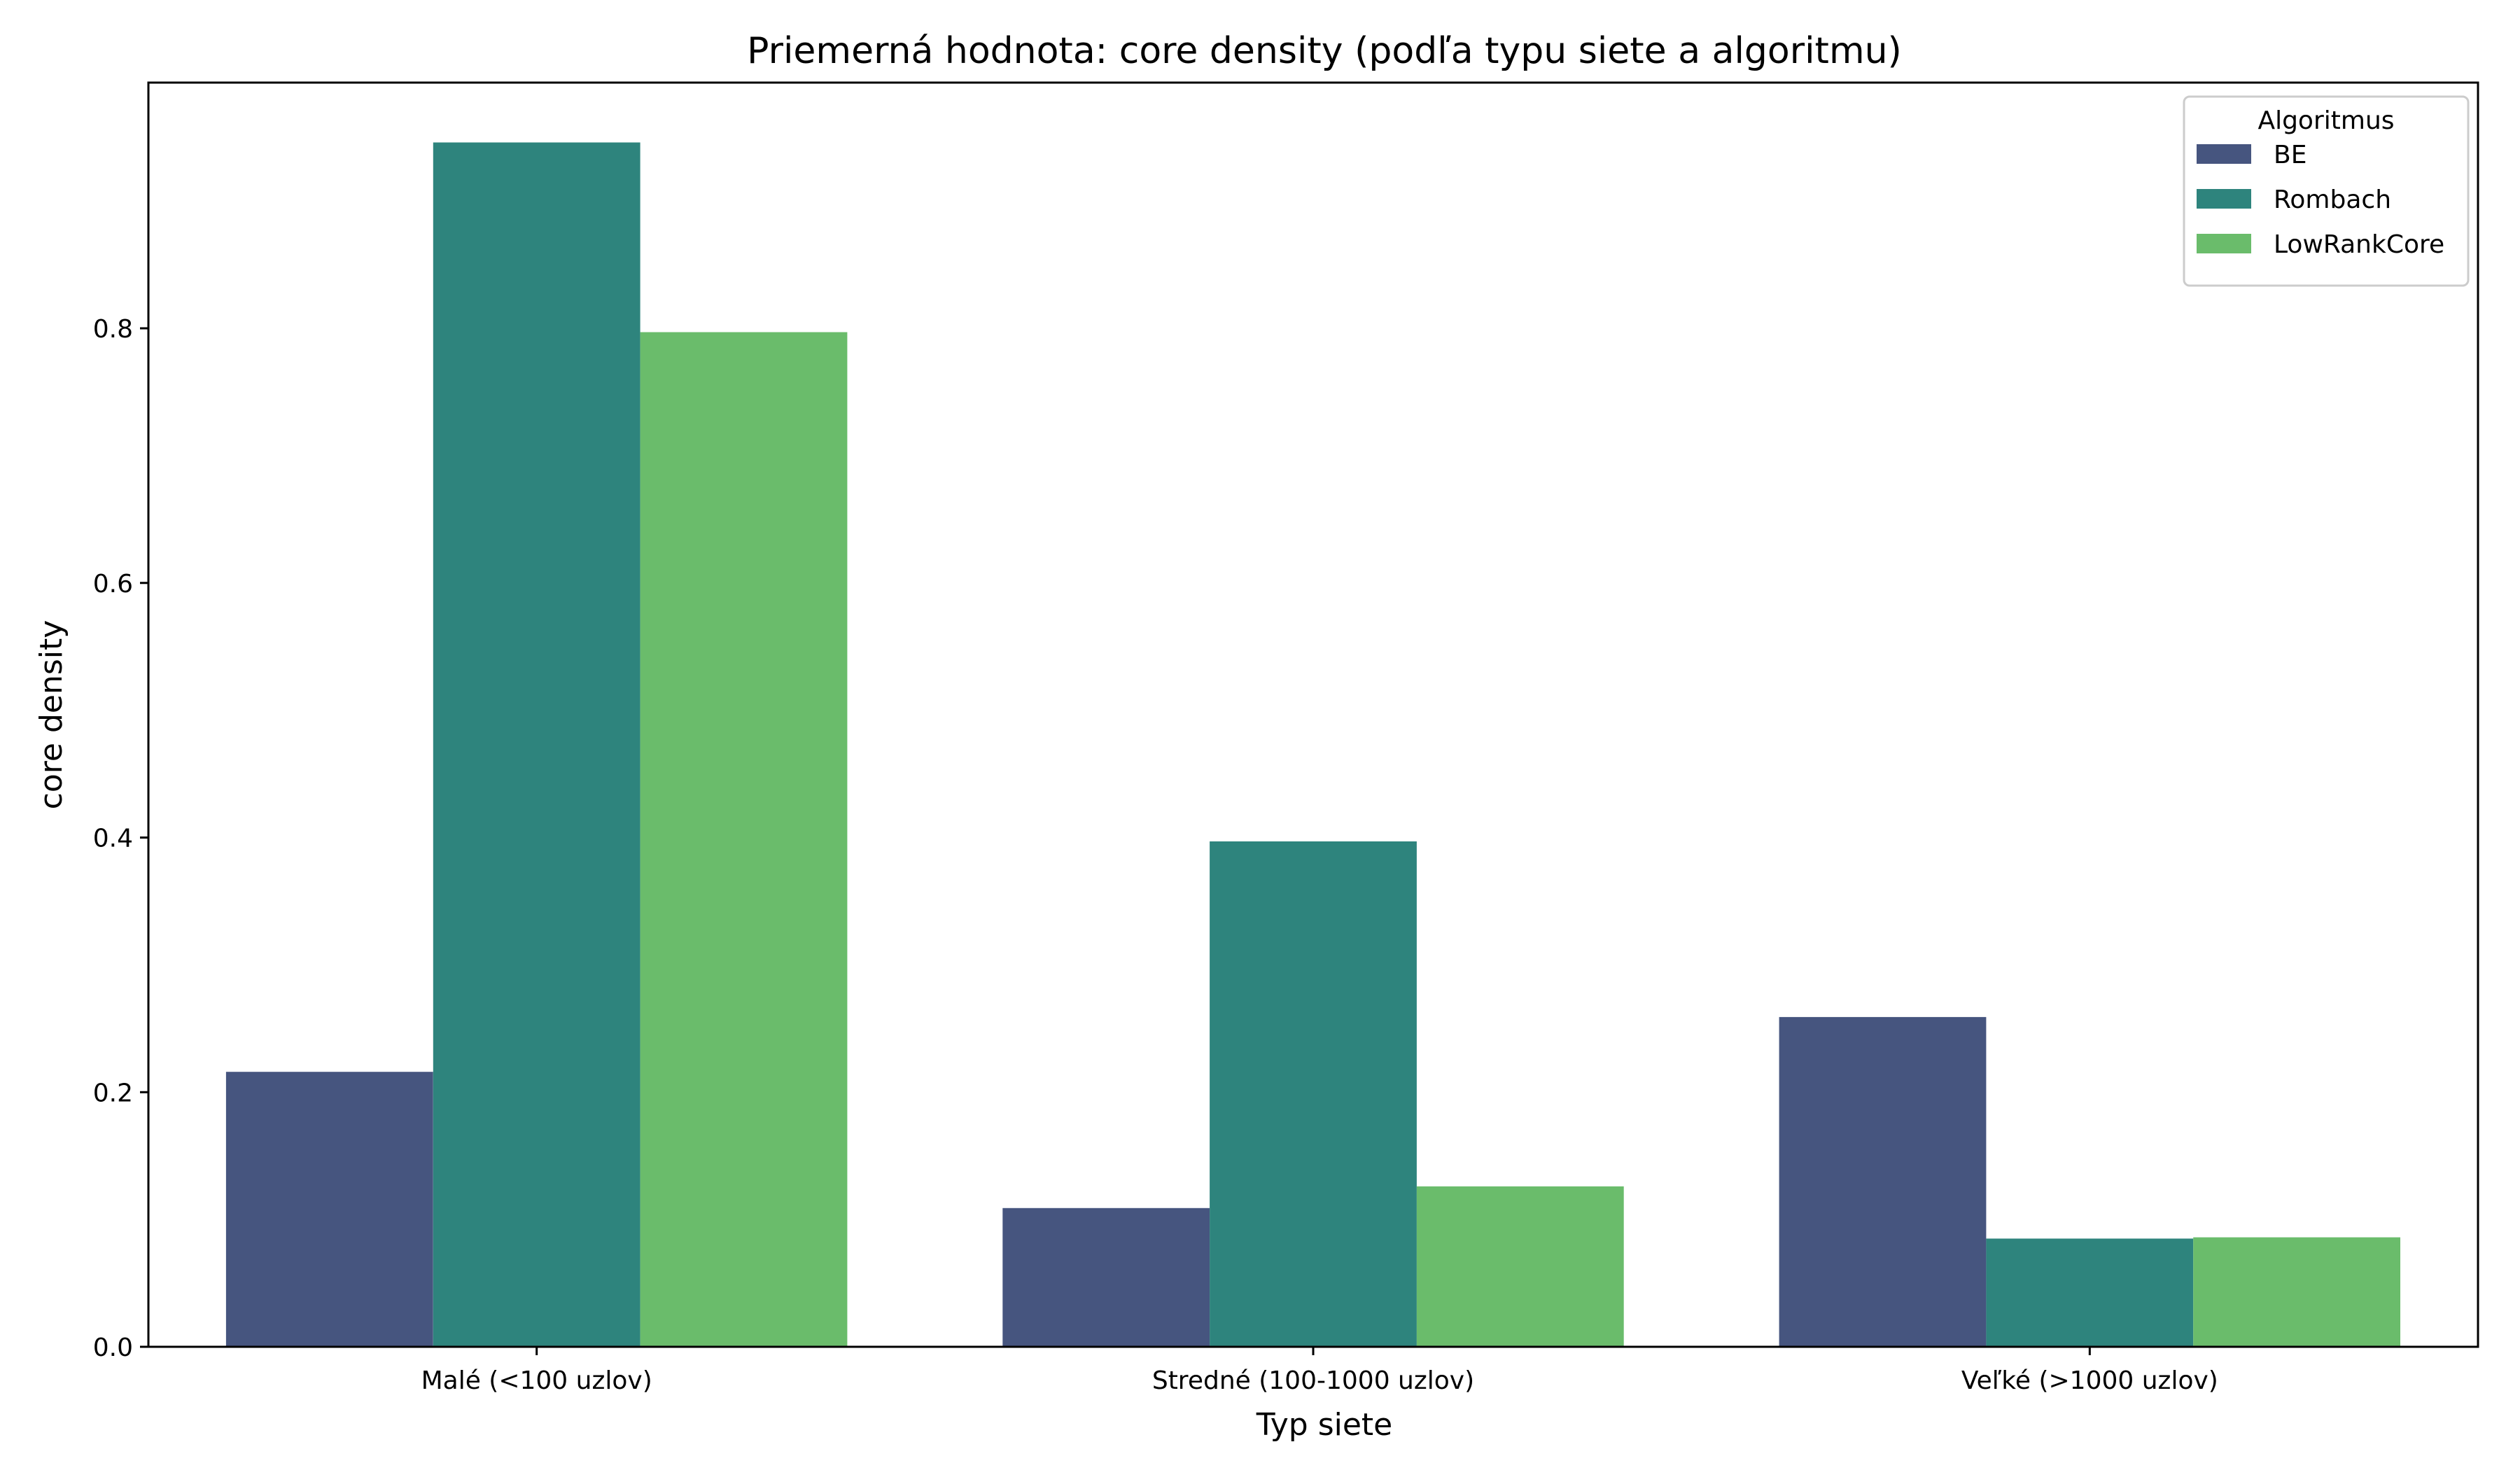  I want to click on x-tick-label: Veľké (>1000 uzlov), so click(2089, 1380).